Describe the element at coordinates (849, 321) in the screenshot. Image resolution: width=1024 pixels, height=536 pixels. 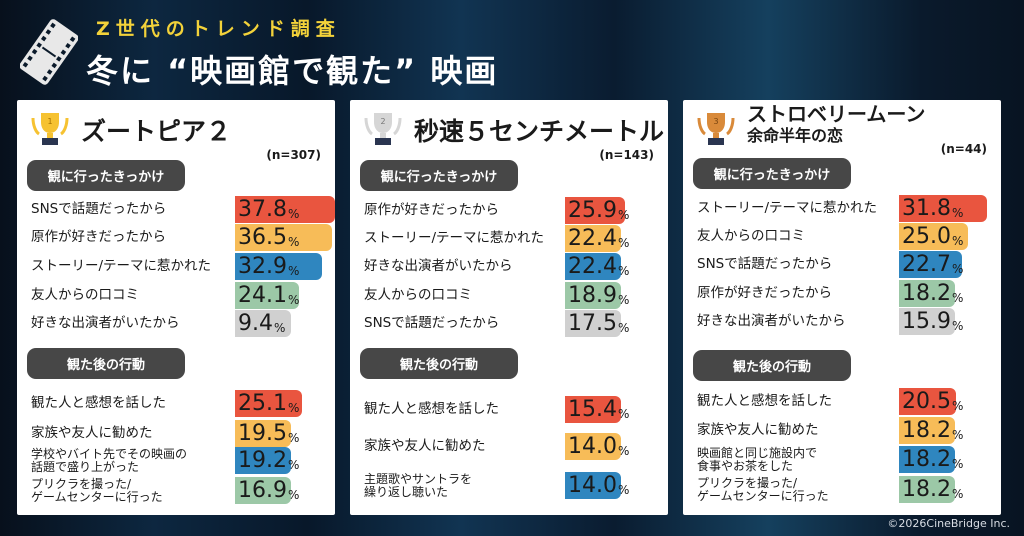
I see `bar-row: 好きな出演者がいたから 15.9%` at that location.